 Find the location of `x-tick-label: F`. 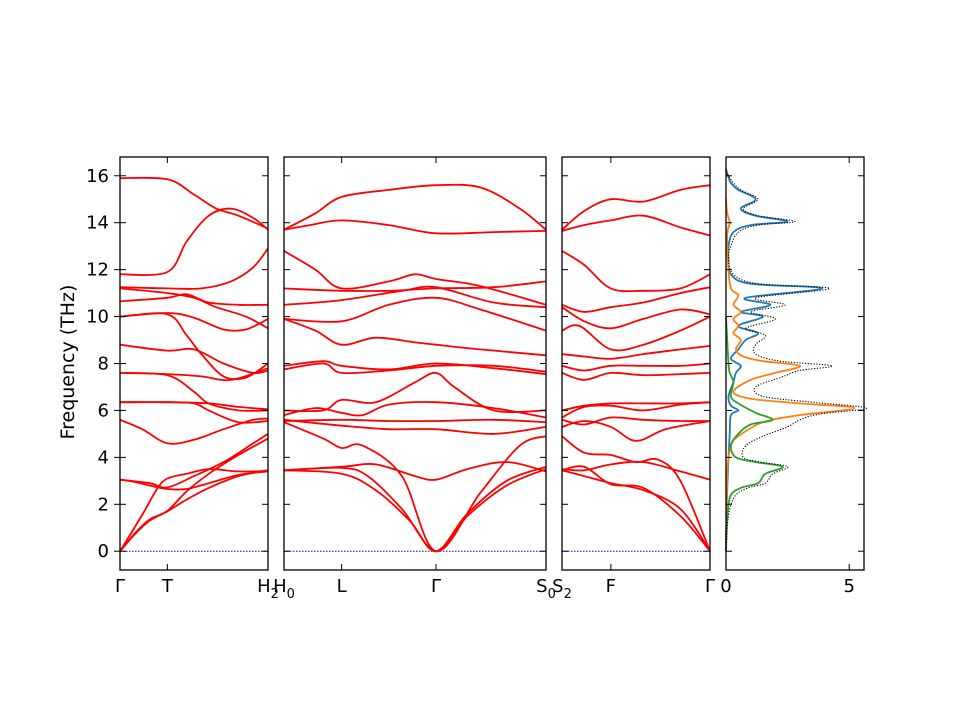

x-tick-label: F is located at coordinates (611, 586).